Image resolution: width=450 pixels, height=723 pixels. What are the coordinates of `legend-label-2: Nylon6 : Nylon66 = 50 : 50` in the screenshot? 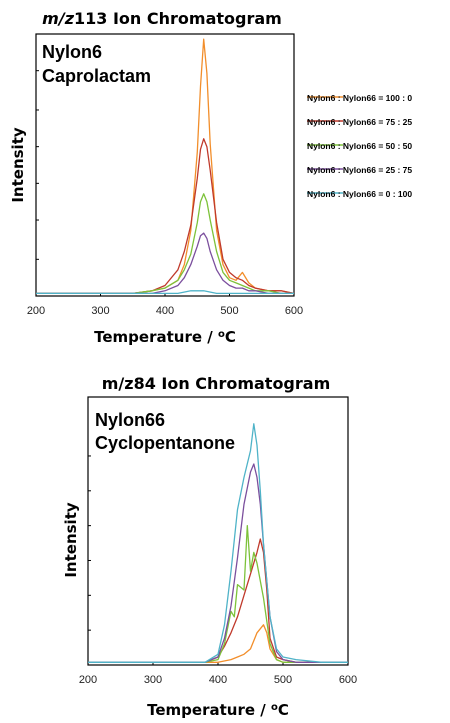 It's located at (359, 146).